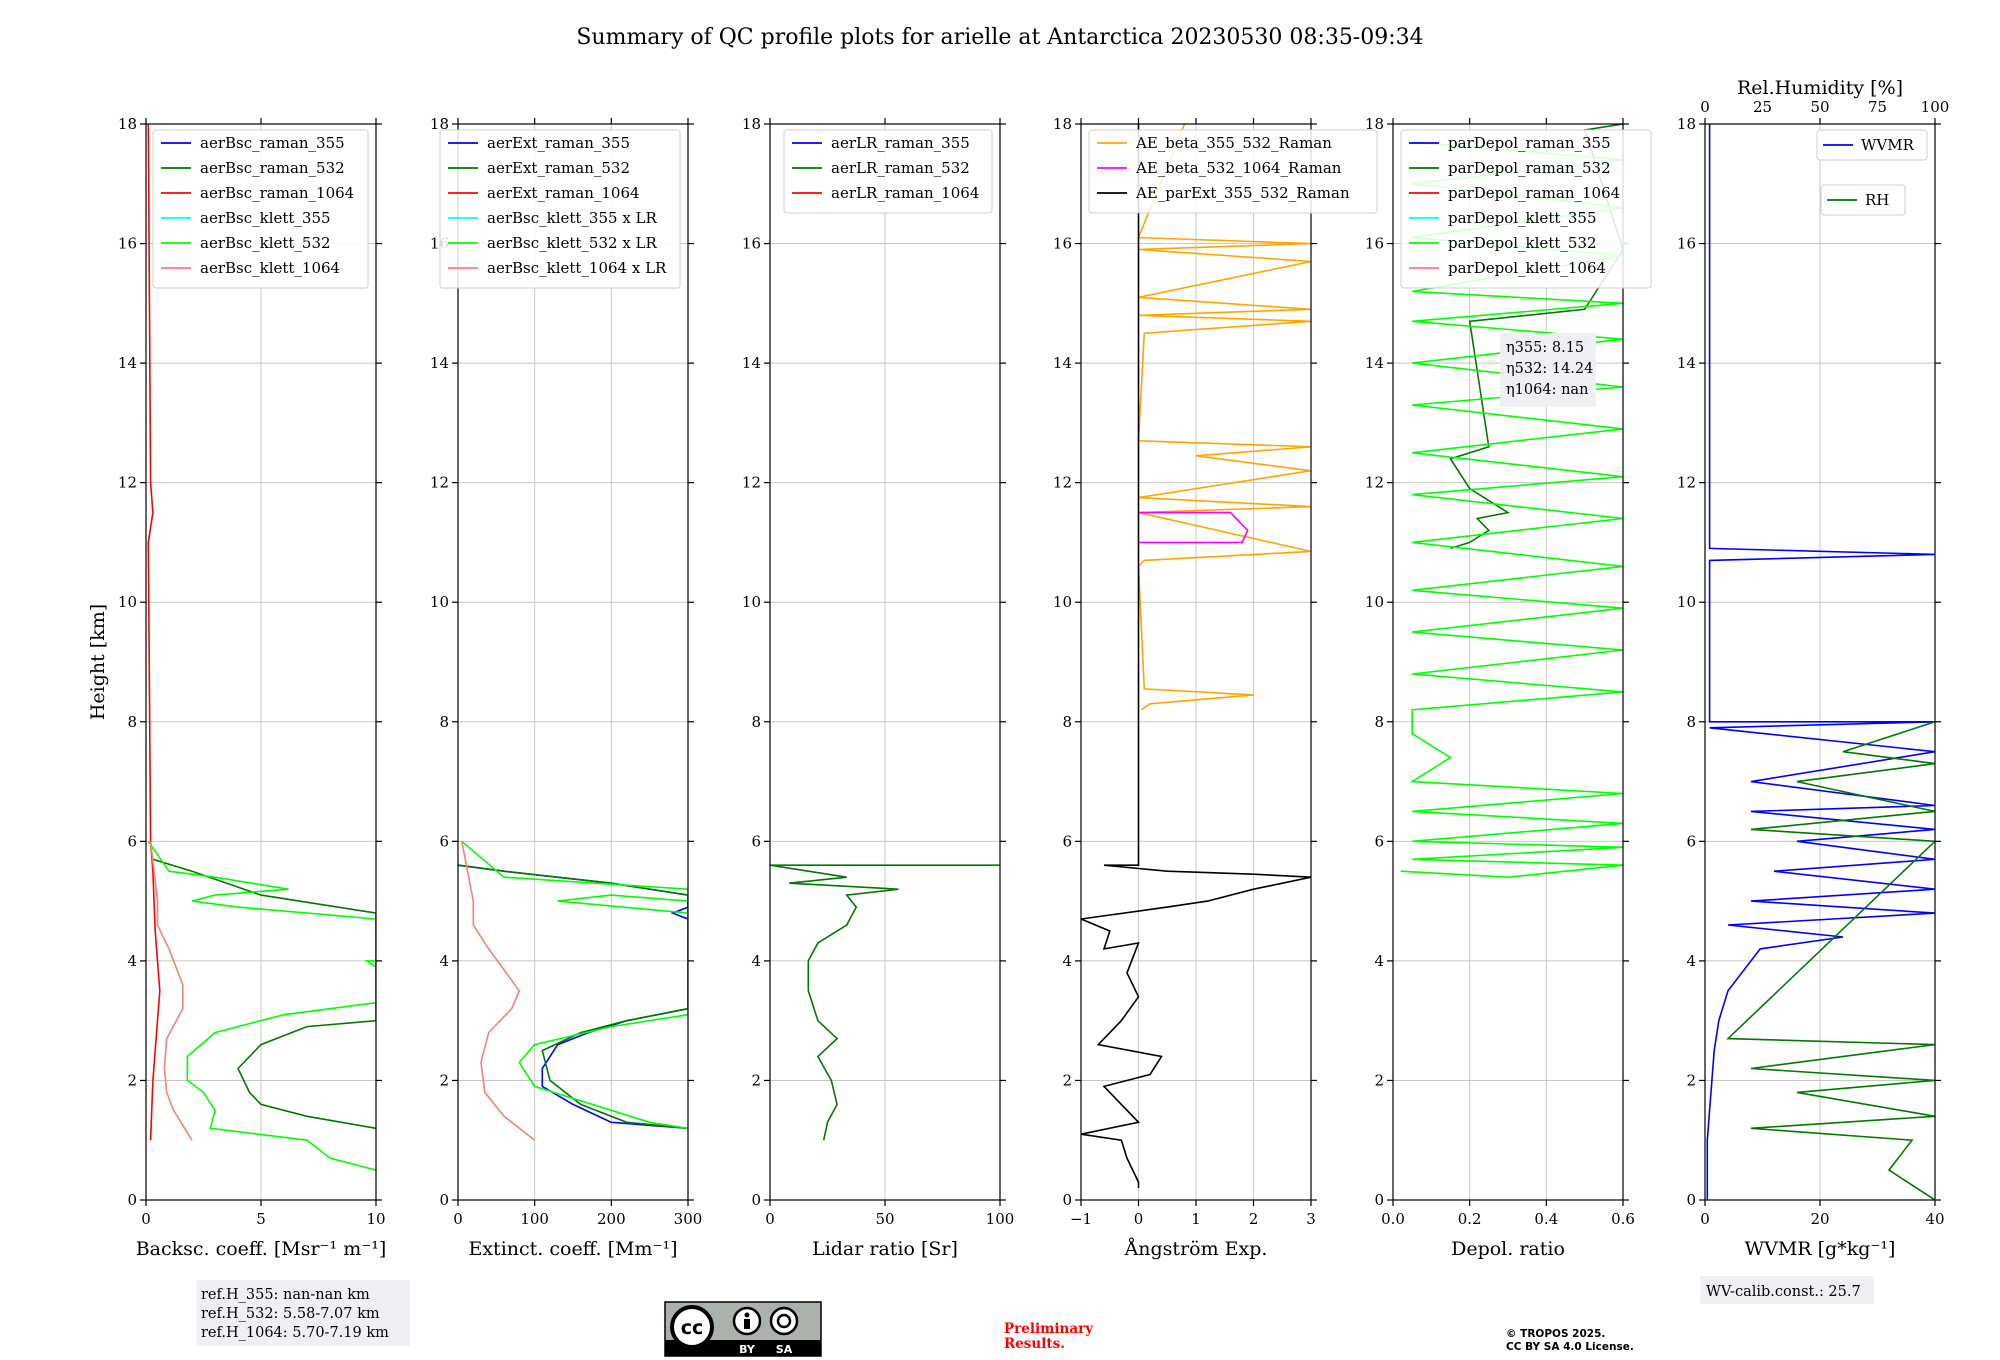 This screenshot has width=2000, height=1360. What do you see at coordinates (747, 1349) in the screenshot?
I see `badge-by-label: BY` at bounding box center [747, 1349].